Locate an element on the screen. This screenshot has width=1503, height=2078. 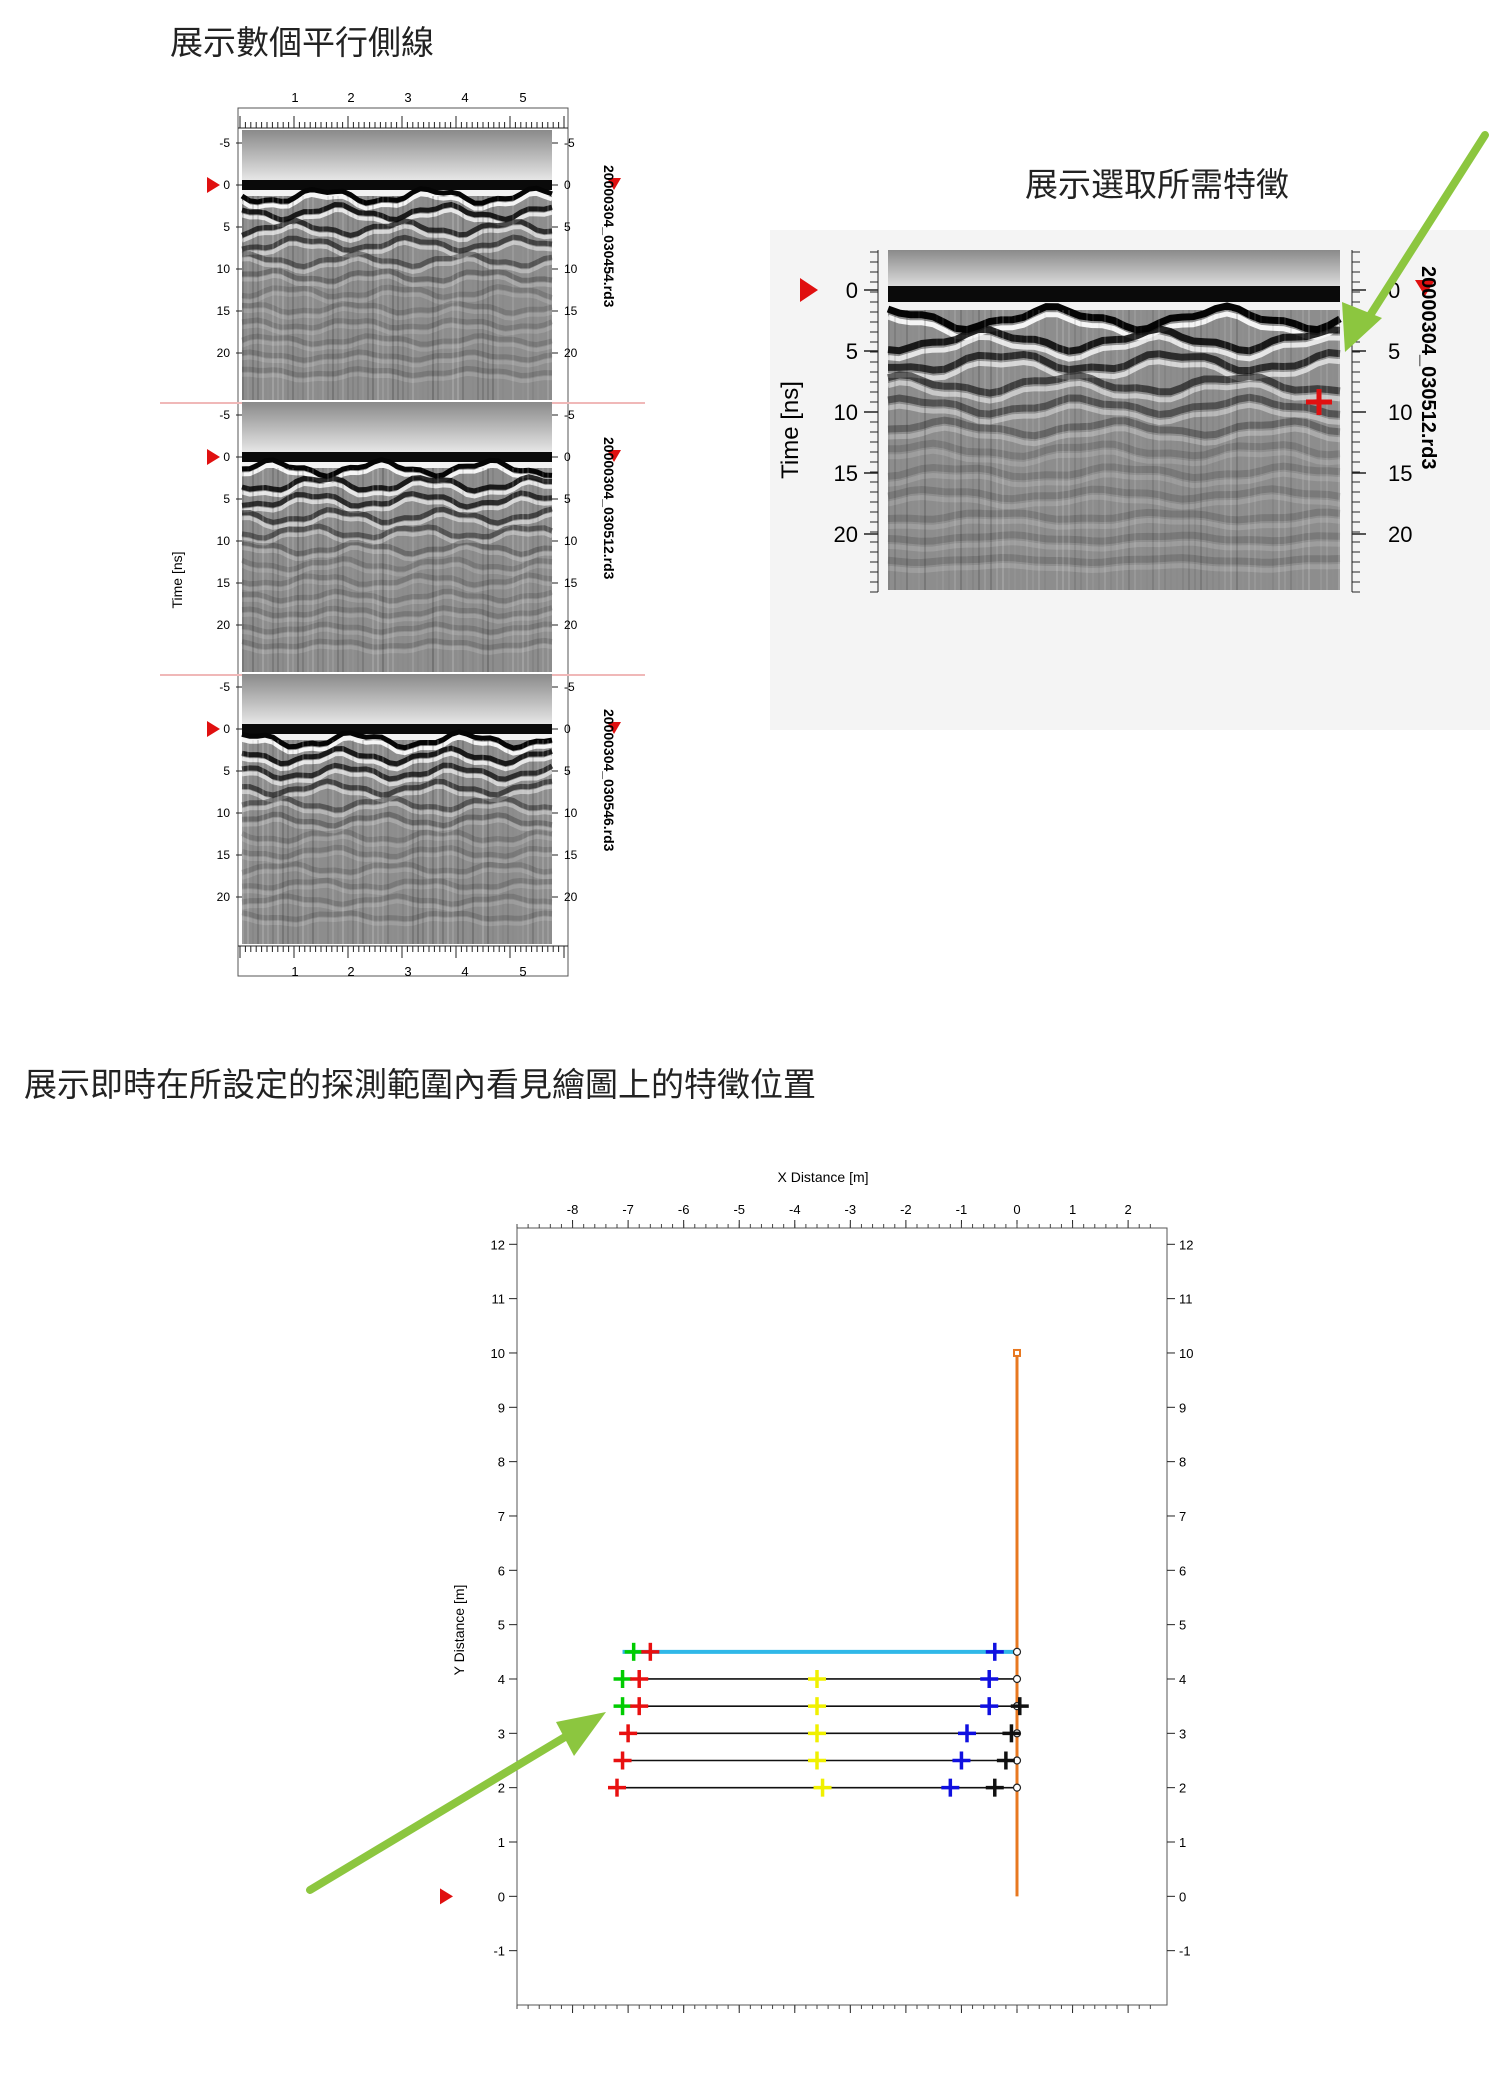
single-direct-wave is located at coordinates (1114, 294).